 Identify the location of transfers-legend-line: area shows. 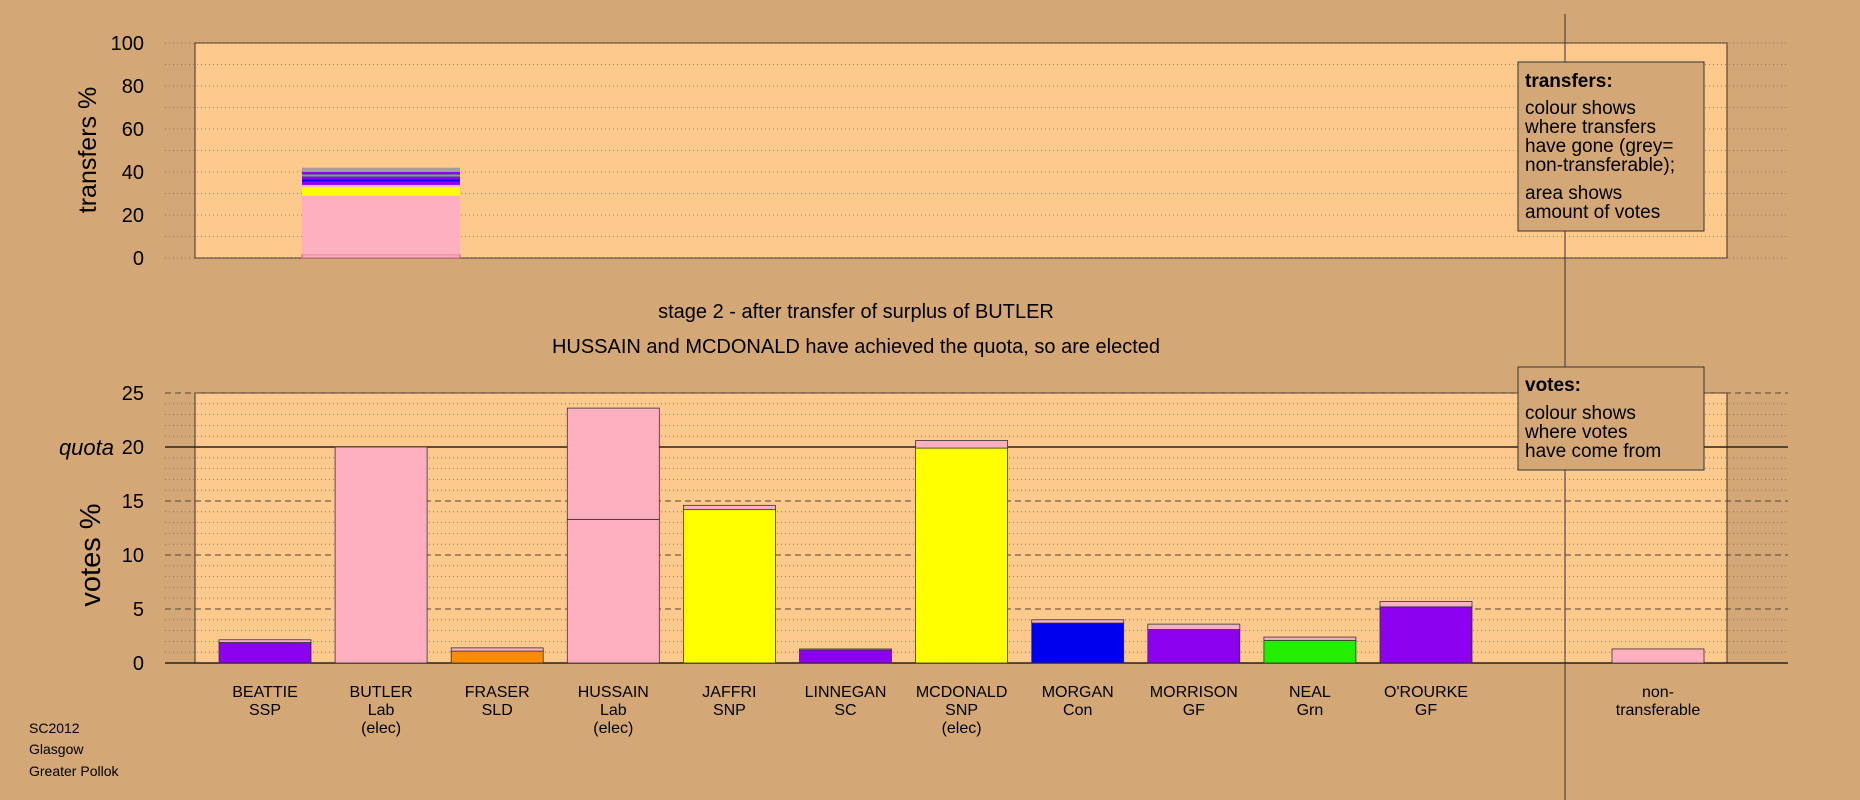
(1573, 193).